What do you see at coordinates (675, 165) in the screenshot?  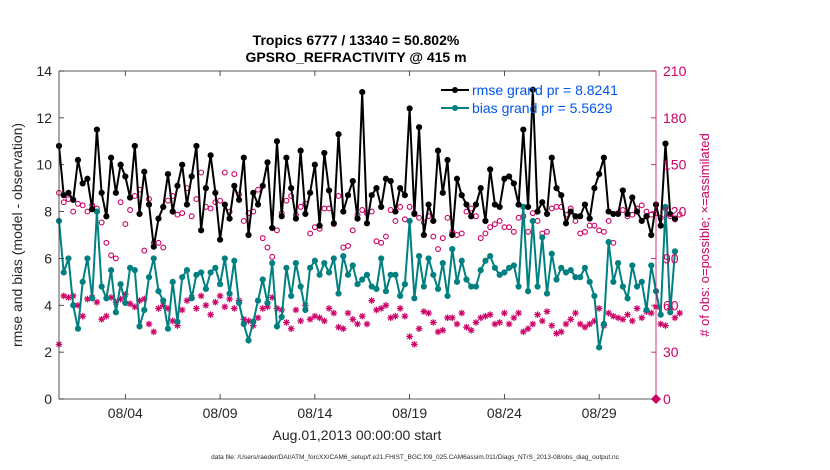 I see `y2-tick-label: 150` at bounding box center [675, 165].